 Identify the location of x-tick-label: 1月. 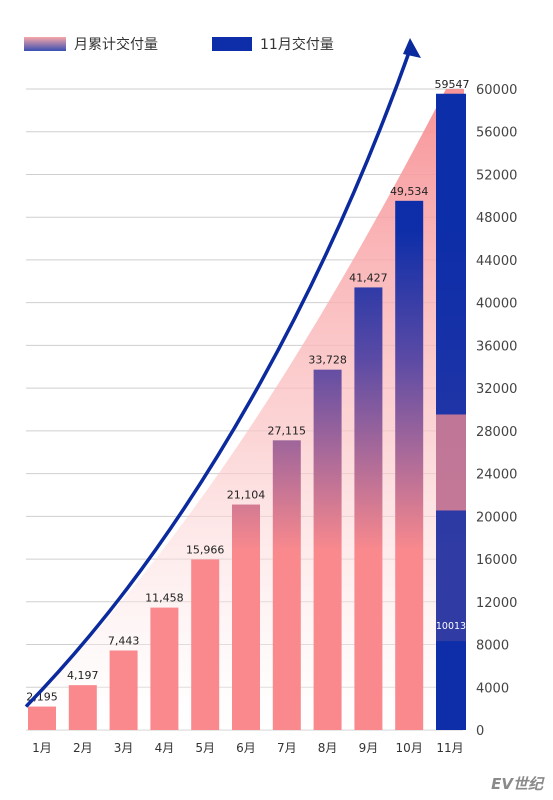
(42, 748).